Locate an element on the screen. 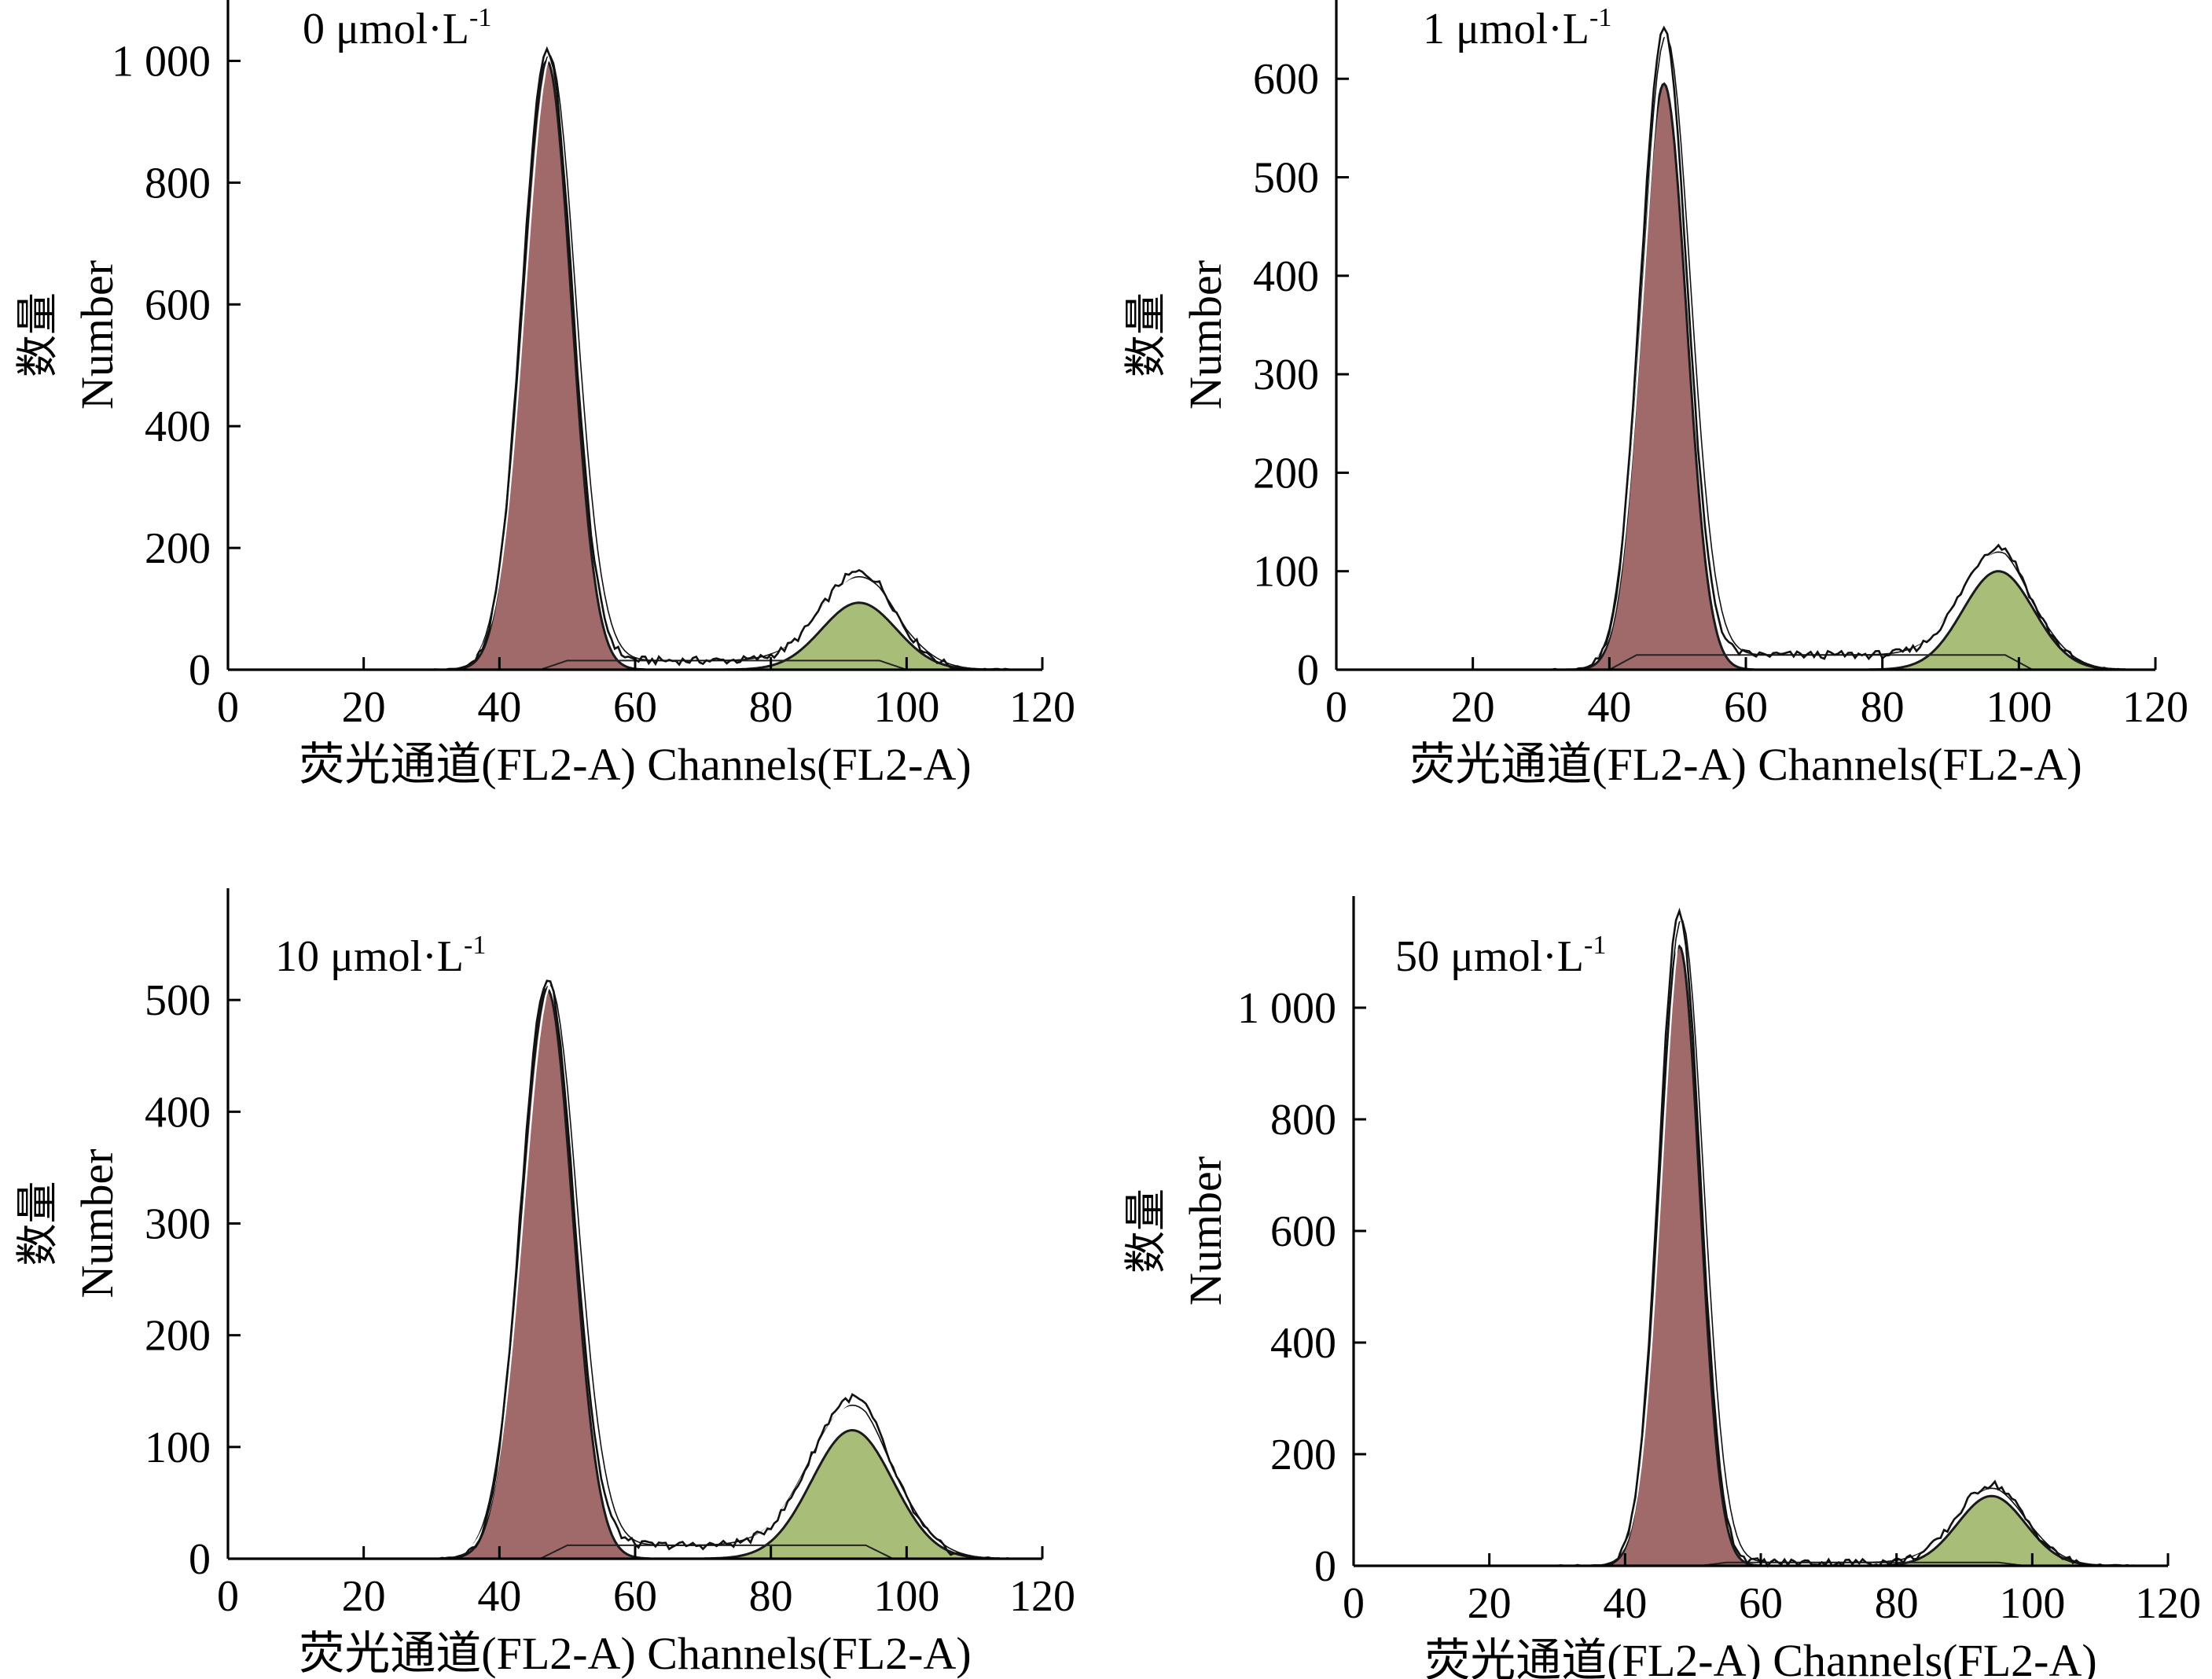  concentration-label: 0 μmol·L-1 is located at coordinates (397, 28).